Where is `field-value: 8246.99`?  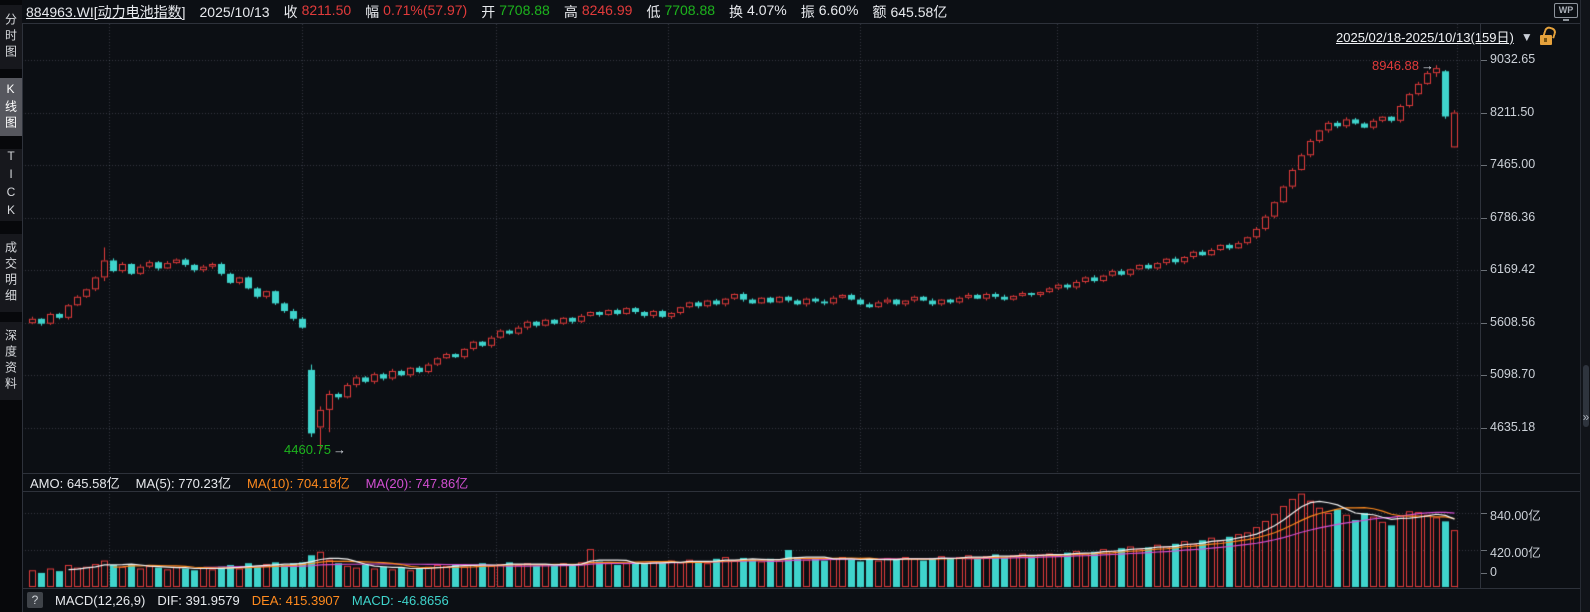 field-value: 8246.99 is located at coordinates (607, 9).